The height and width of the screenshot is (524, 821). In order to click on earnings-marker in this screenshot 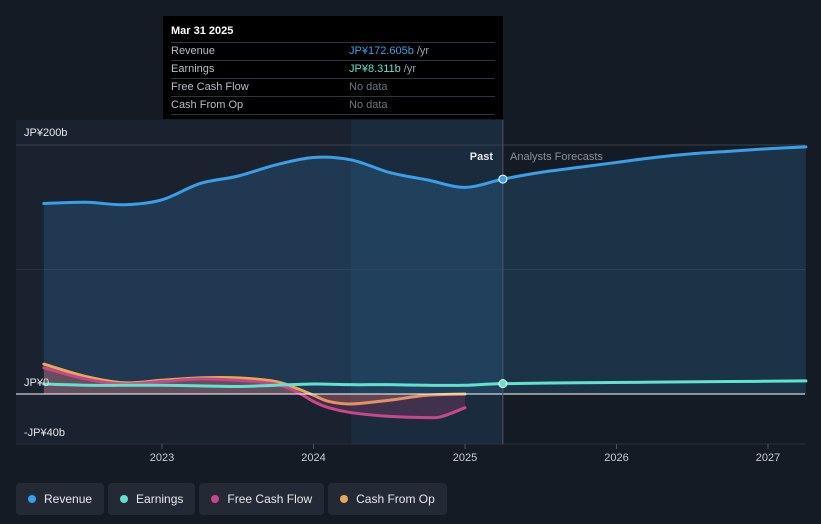, I will do `click(503, 384)`.